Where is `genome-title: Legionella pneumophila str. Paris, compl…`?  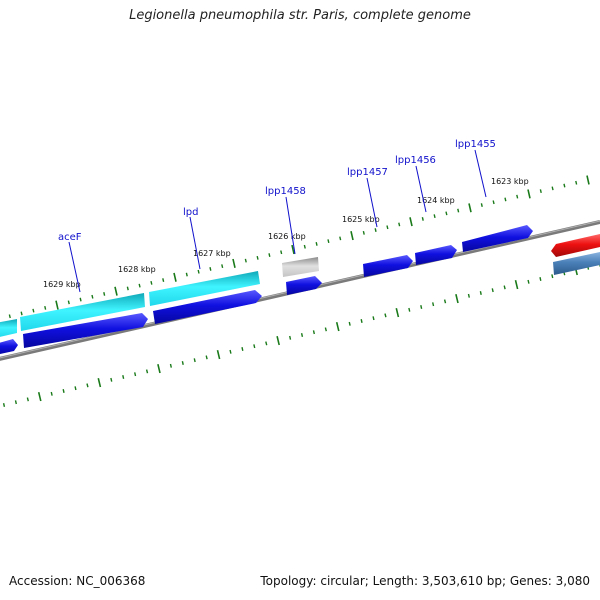 genome-title: Legionella pneumophila str. Paris, compl… is located at coordinates (300, 15).